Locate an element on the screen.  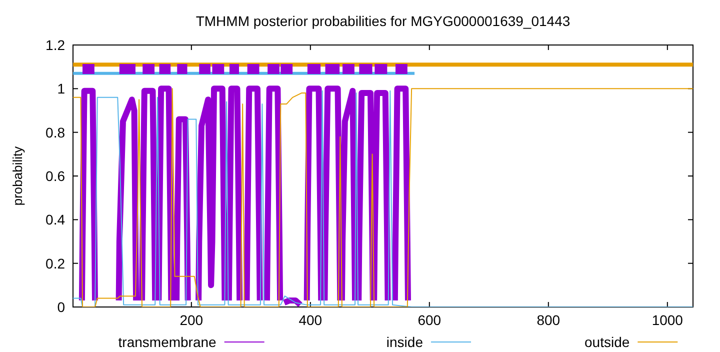
y-tick-label: 0.4 is located at coordinates (56, 220).